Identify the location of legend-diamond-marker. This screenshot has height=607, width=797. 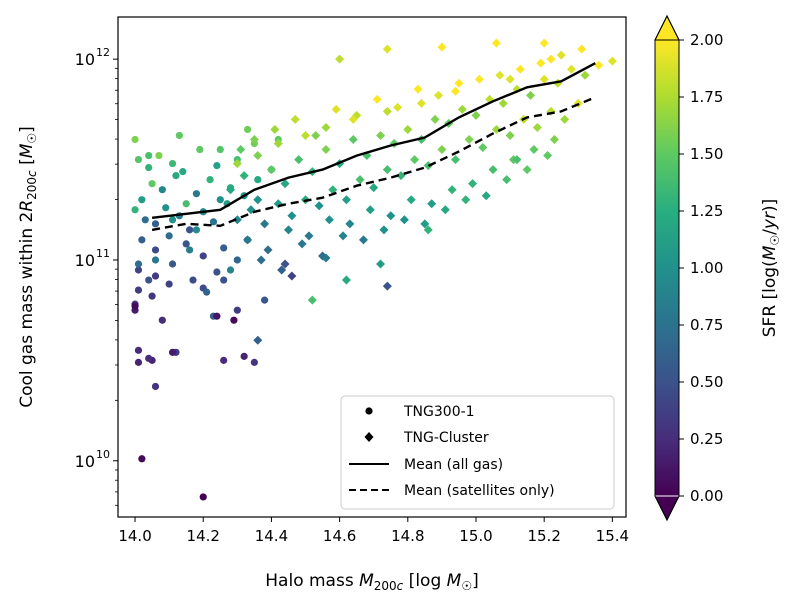
(369, 437).